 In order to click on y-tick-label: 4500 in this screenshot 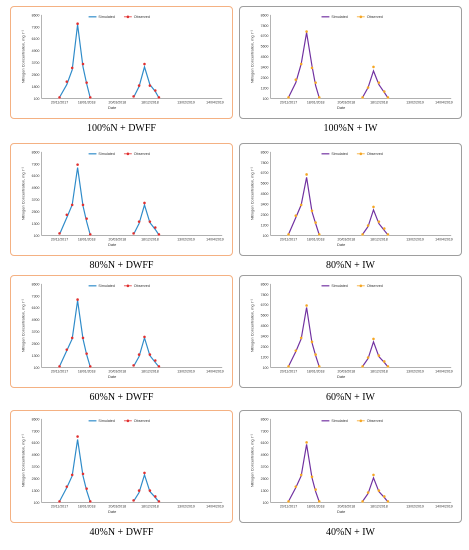, I will do `click(265, 326)`.